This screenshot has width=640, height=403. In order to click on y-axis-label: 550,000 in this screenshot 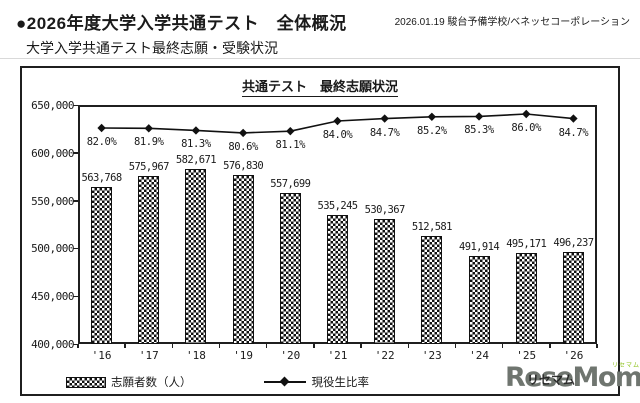, I will do `click(52, 201)`.